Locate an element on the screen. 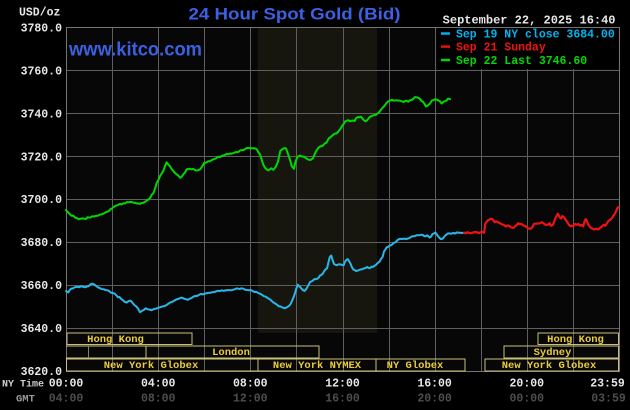 The height and width of the screenshot is (410, 630). svg-text: Sep 21 Sunday is located at coordinates (501, 48).